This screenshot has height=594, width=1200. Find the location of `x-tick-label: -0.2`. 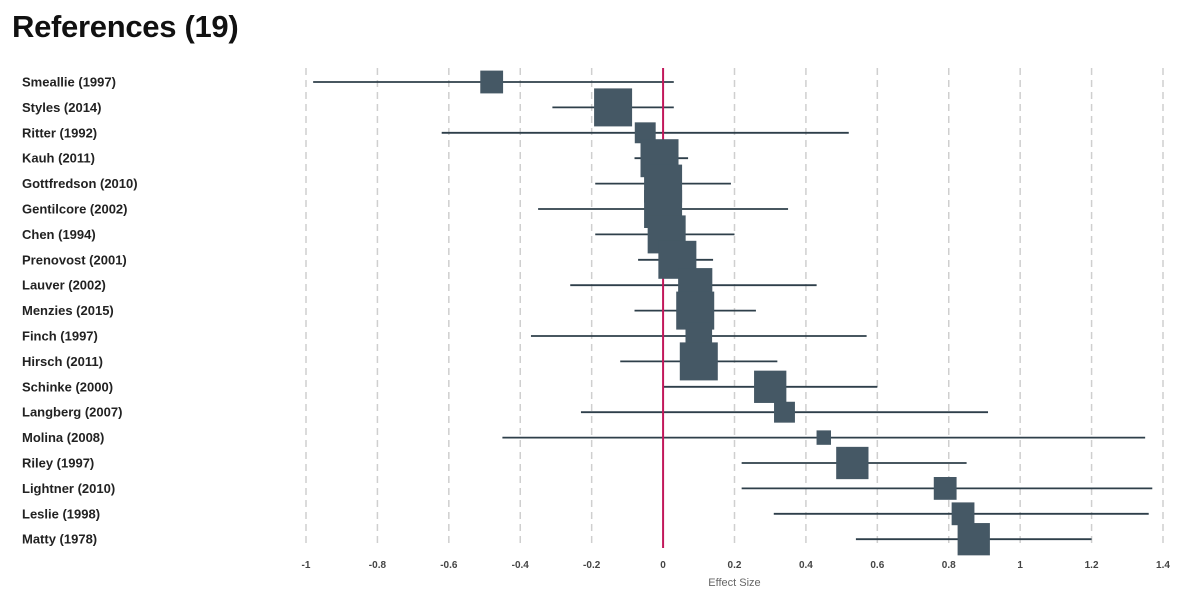

x-tick-label: -0.2 is located at coordinates (592, 565).